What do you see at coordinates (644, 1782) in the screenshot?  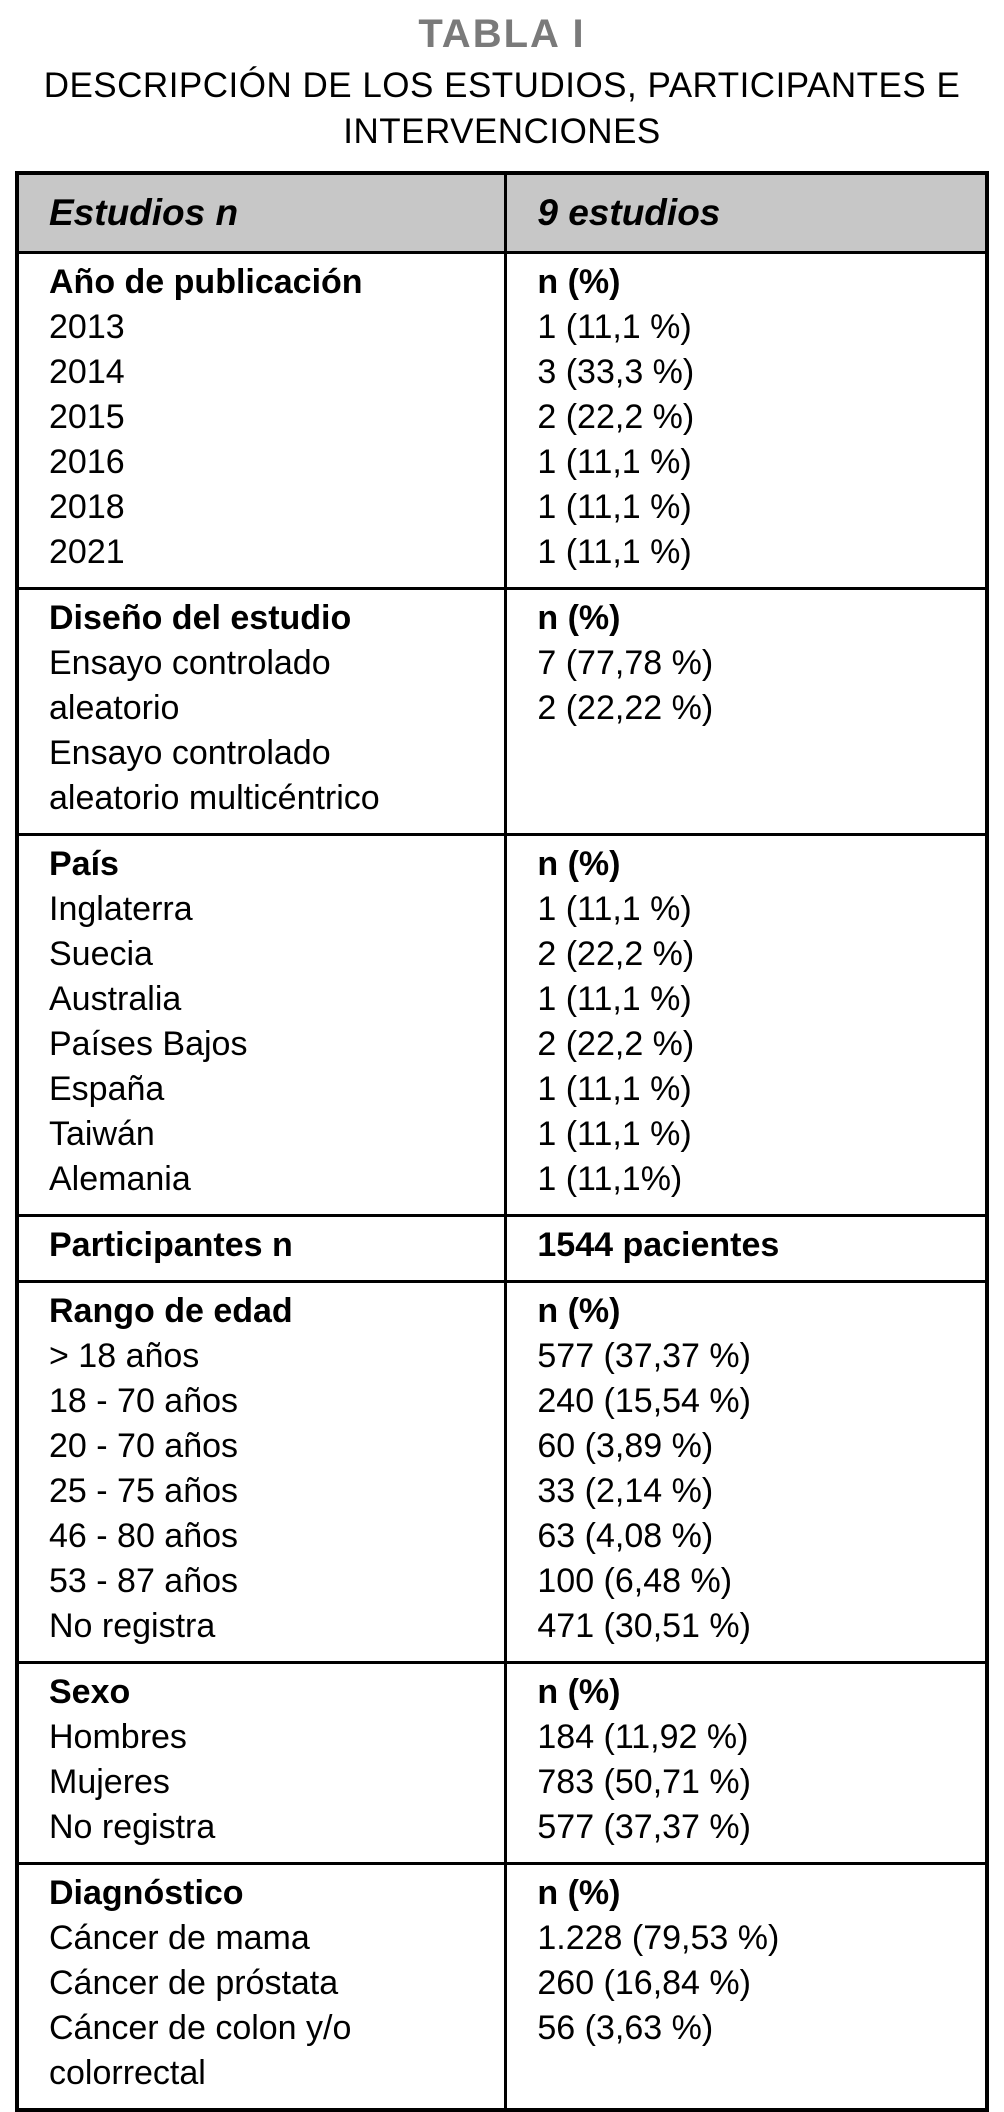 I see `row-value: 783 (50,71 %)` at bounding box center [644, 1782].